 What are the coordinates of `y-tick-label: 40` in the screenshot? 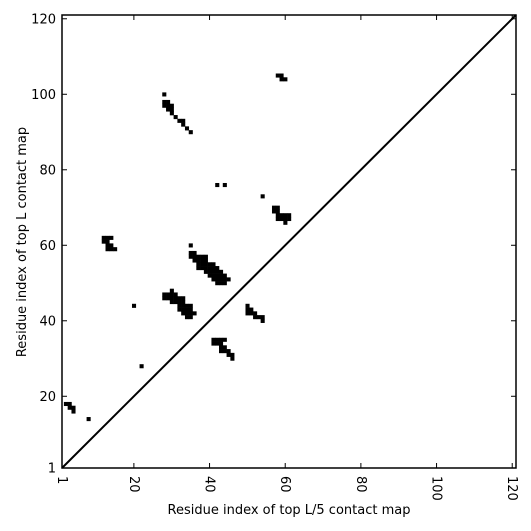 It's located at (47, 321).